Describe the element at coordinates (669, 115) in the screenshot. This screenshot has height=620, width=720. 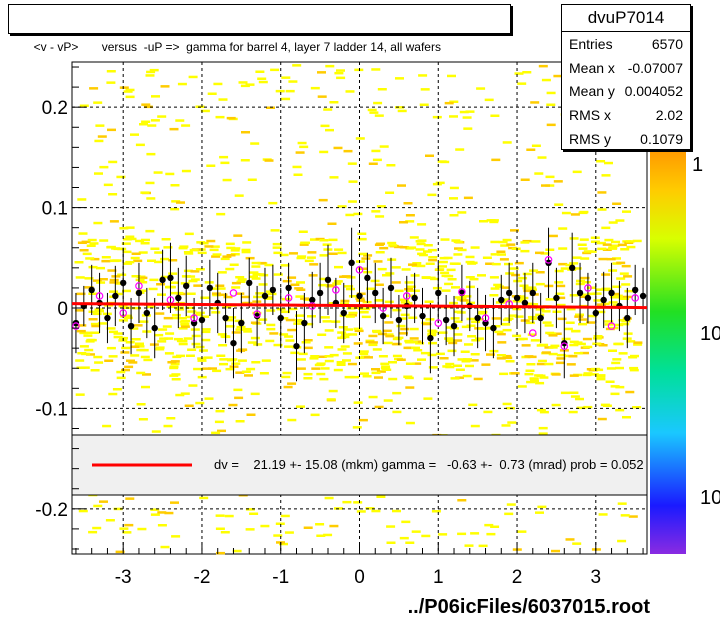
I see `stat-value: 2.02` at that location.